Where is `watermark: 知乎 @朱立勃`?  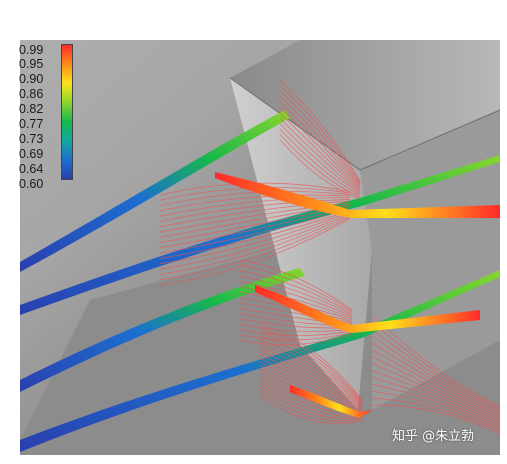 watermark: 知乎 @朱立勃 is located at coordinates (433, 436).